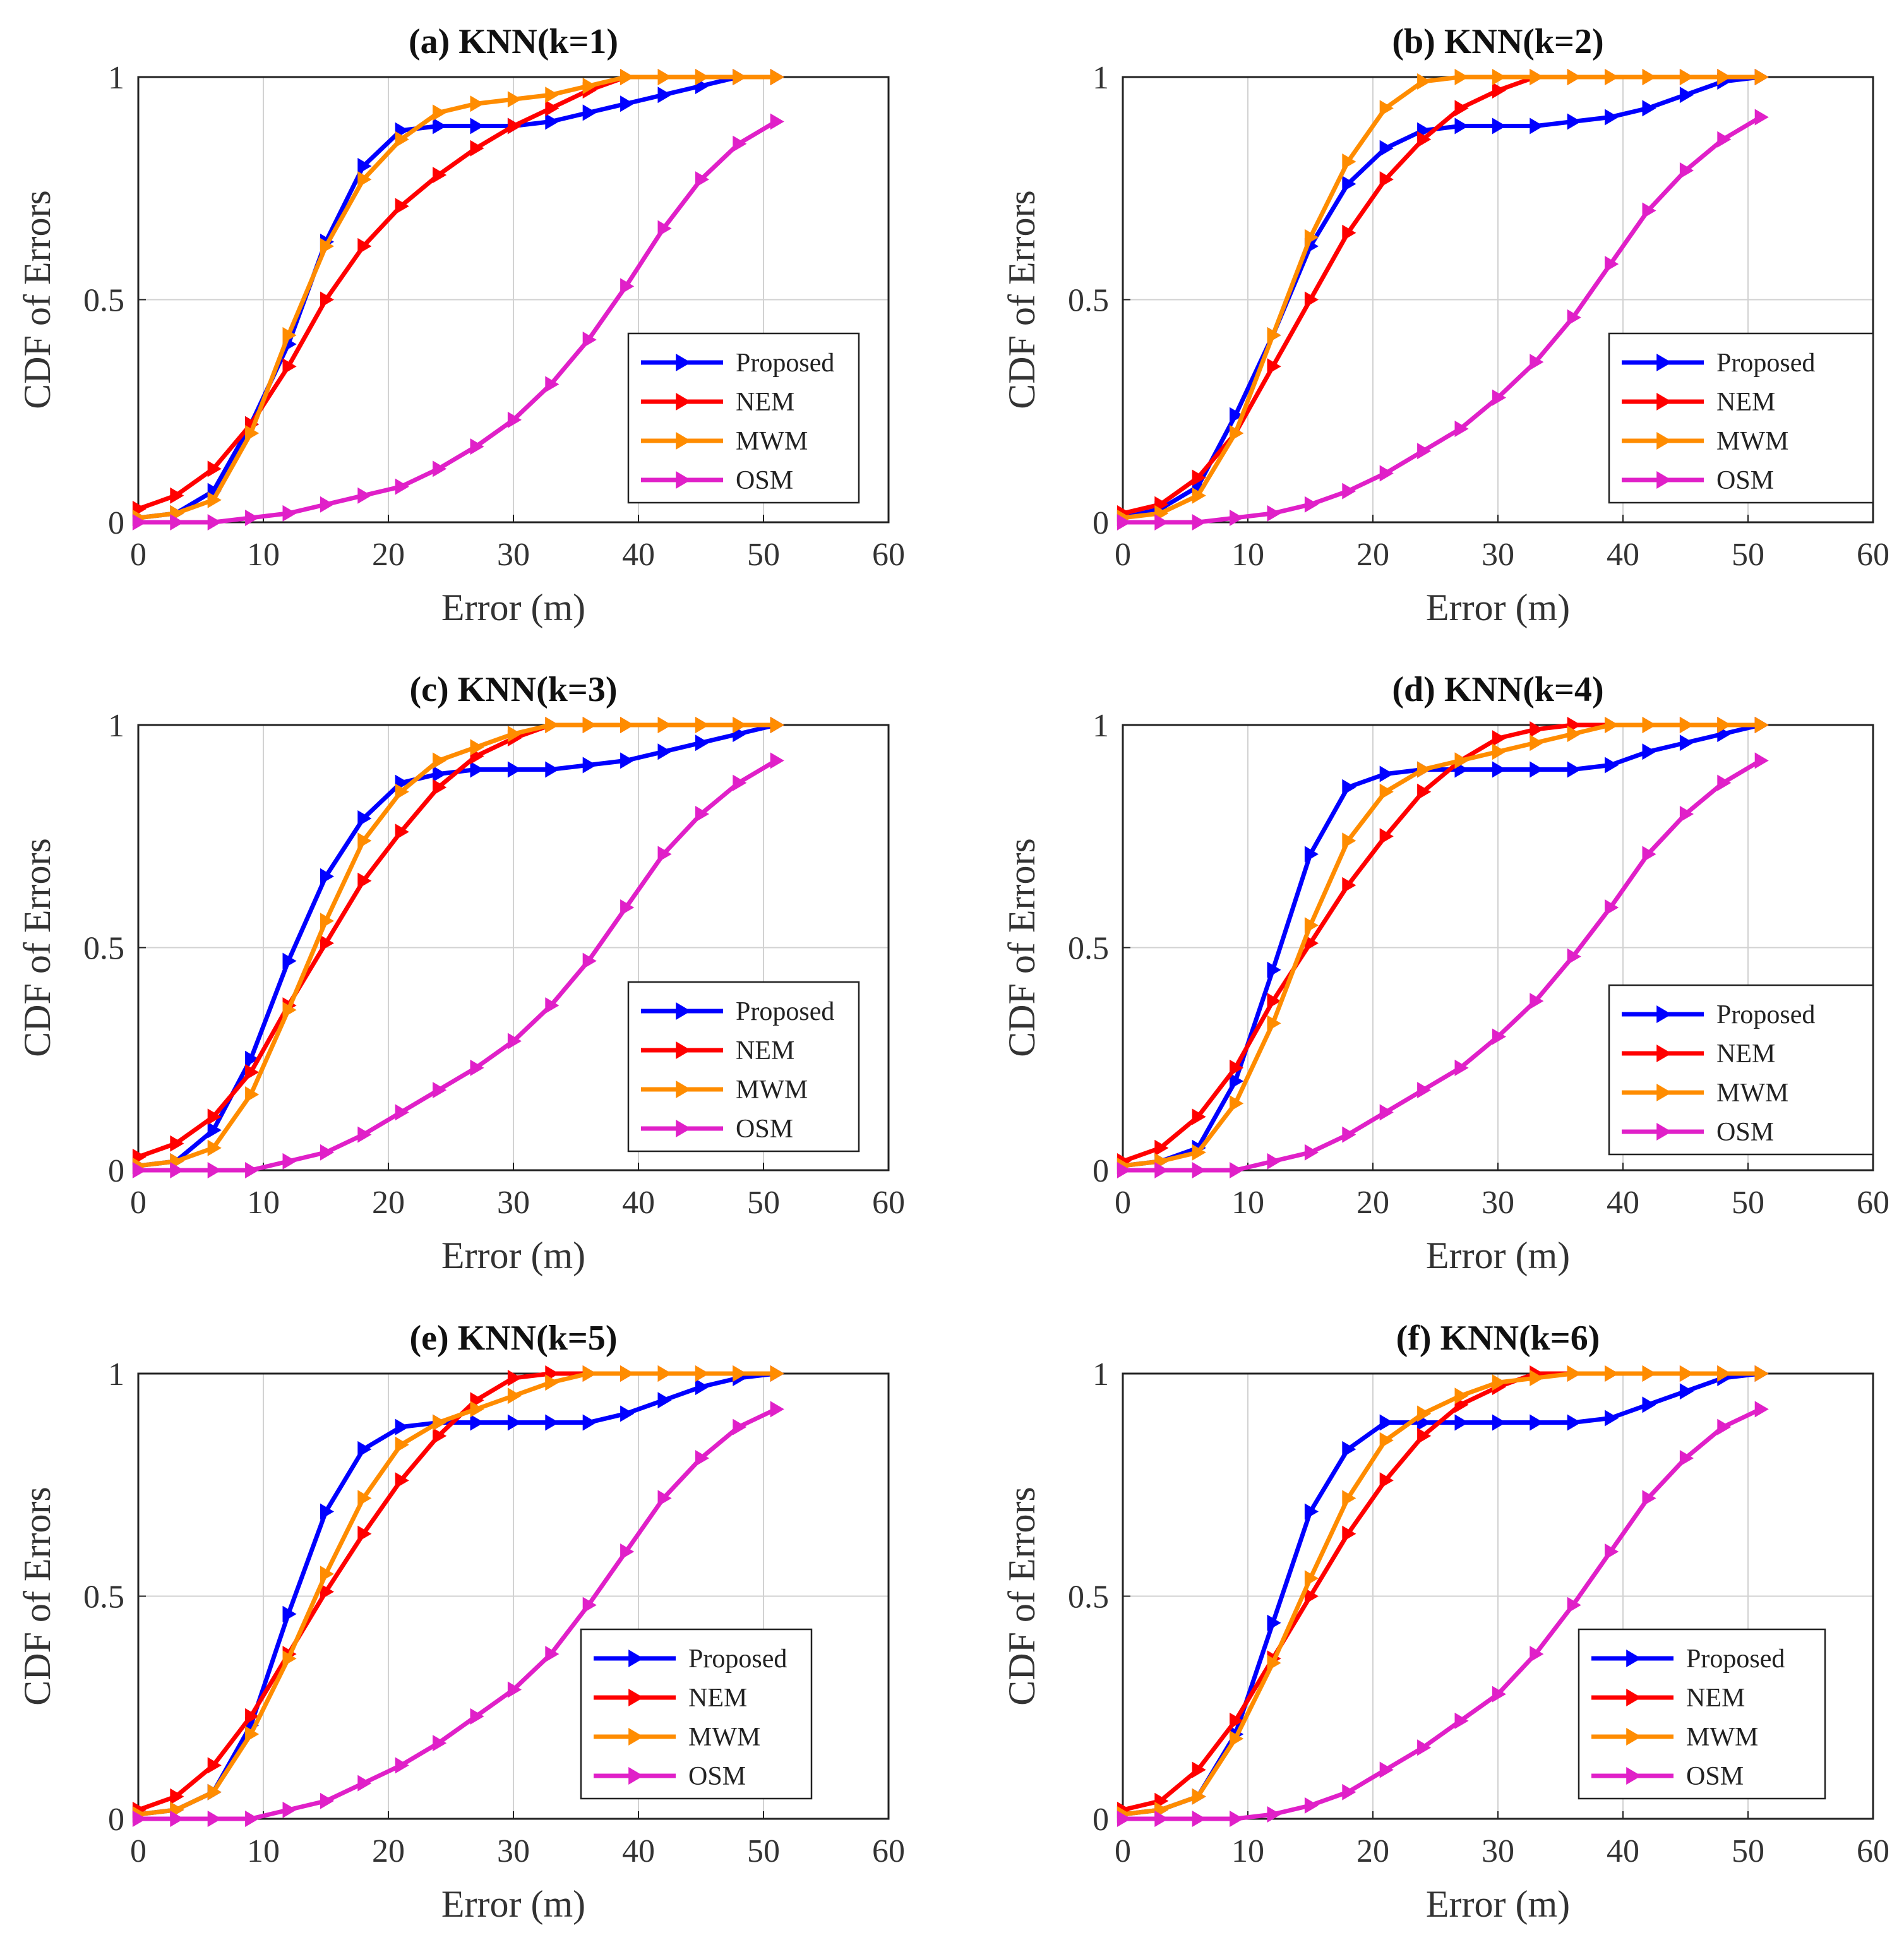  I want to click on chart-title: (d) KNN(k=4), so click(1497, 689).